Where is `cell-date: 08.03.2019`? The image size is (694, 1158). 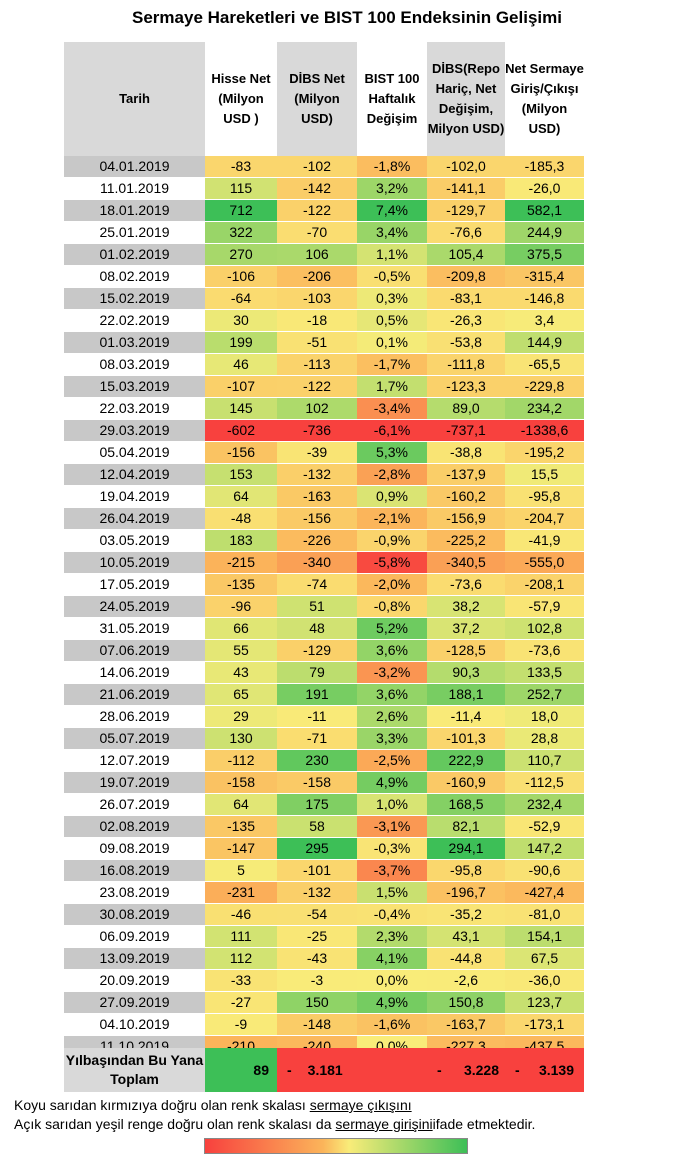
cell-date: 08.03.2019 is located at coordinates (134, 364).